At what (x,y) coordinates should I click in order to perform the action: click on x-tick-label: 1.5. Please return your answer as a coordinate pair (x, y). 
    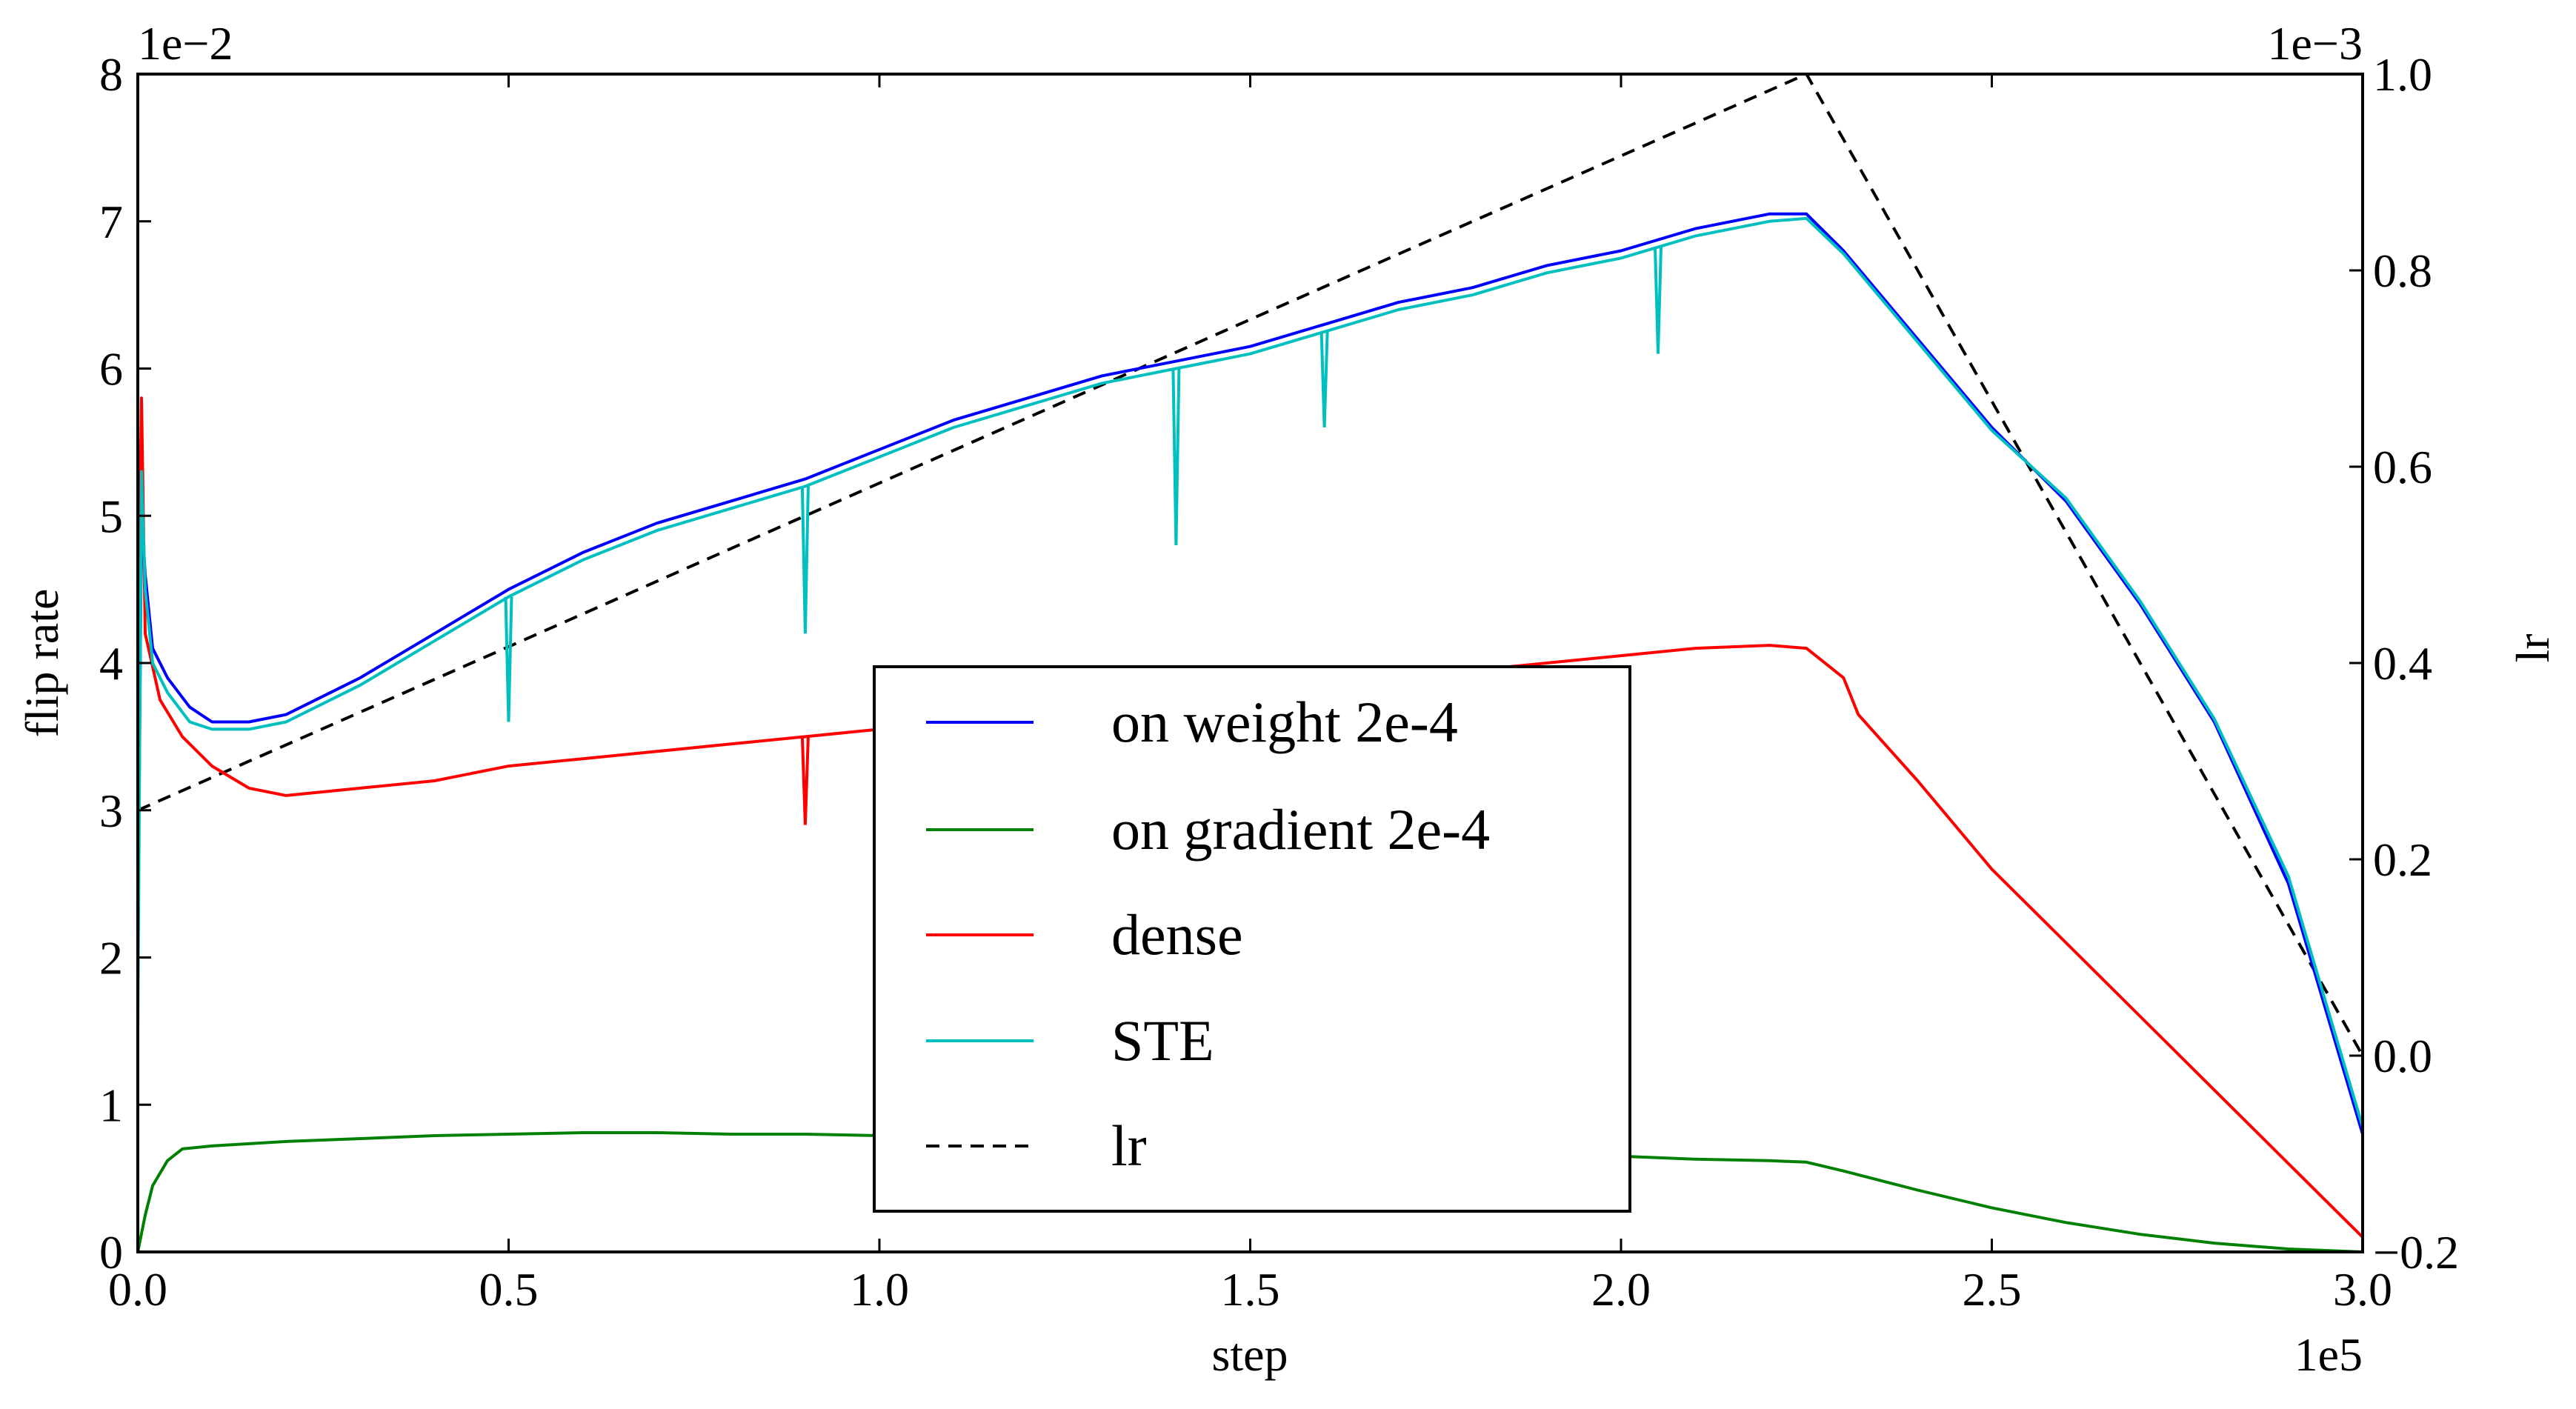
    Looking at the image, I should click on (1250, 1289).